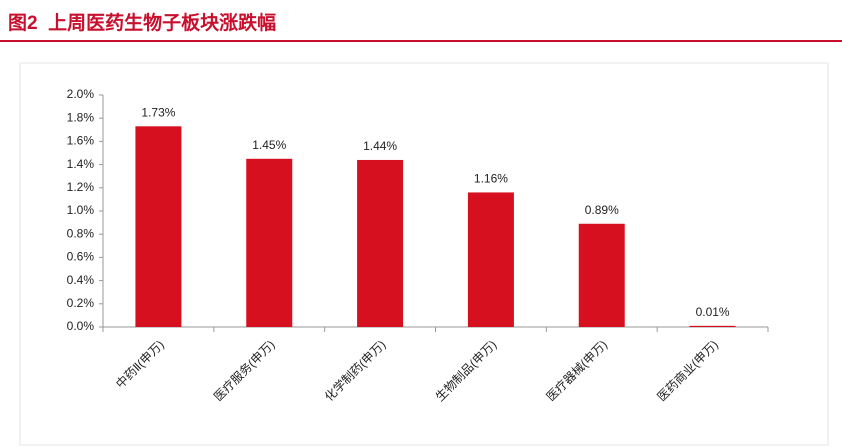 This screenshot has height=448, width=842. What do you see at coordinates (687, 370) in the screenshot?
I see `x-tick-label: 医药商业(申万)` at bounding box center [687, 370].